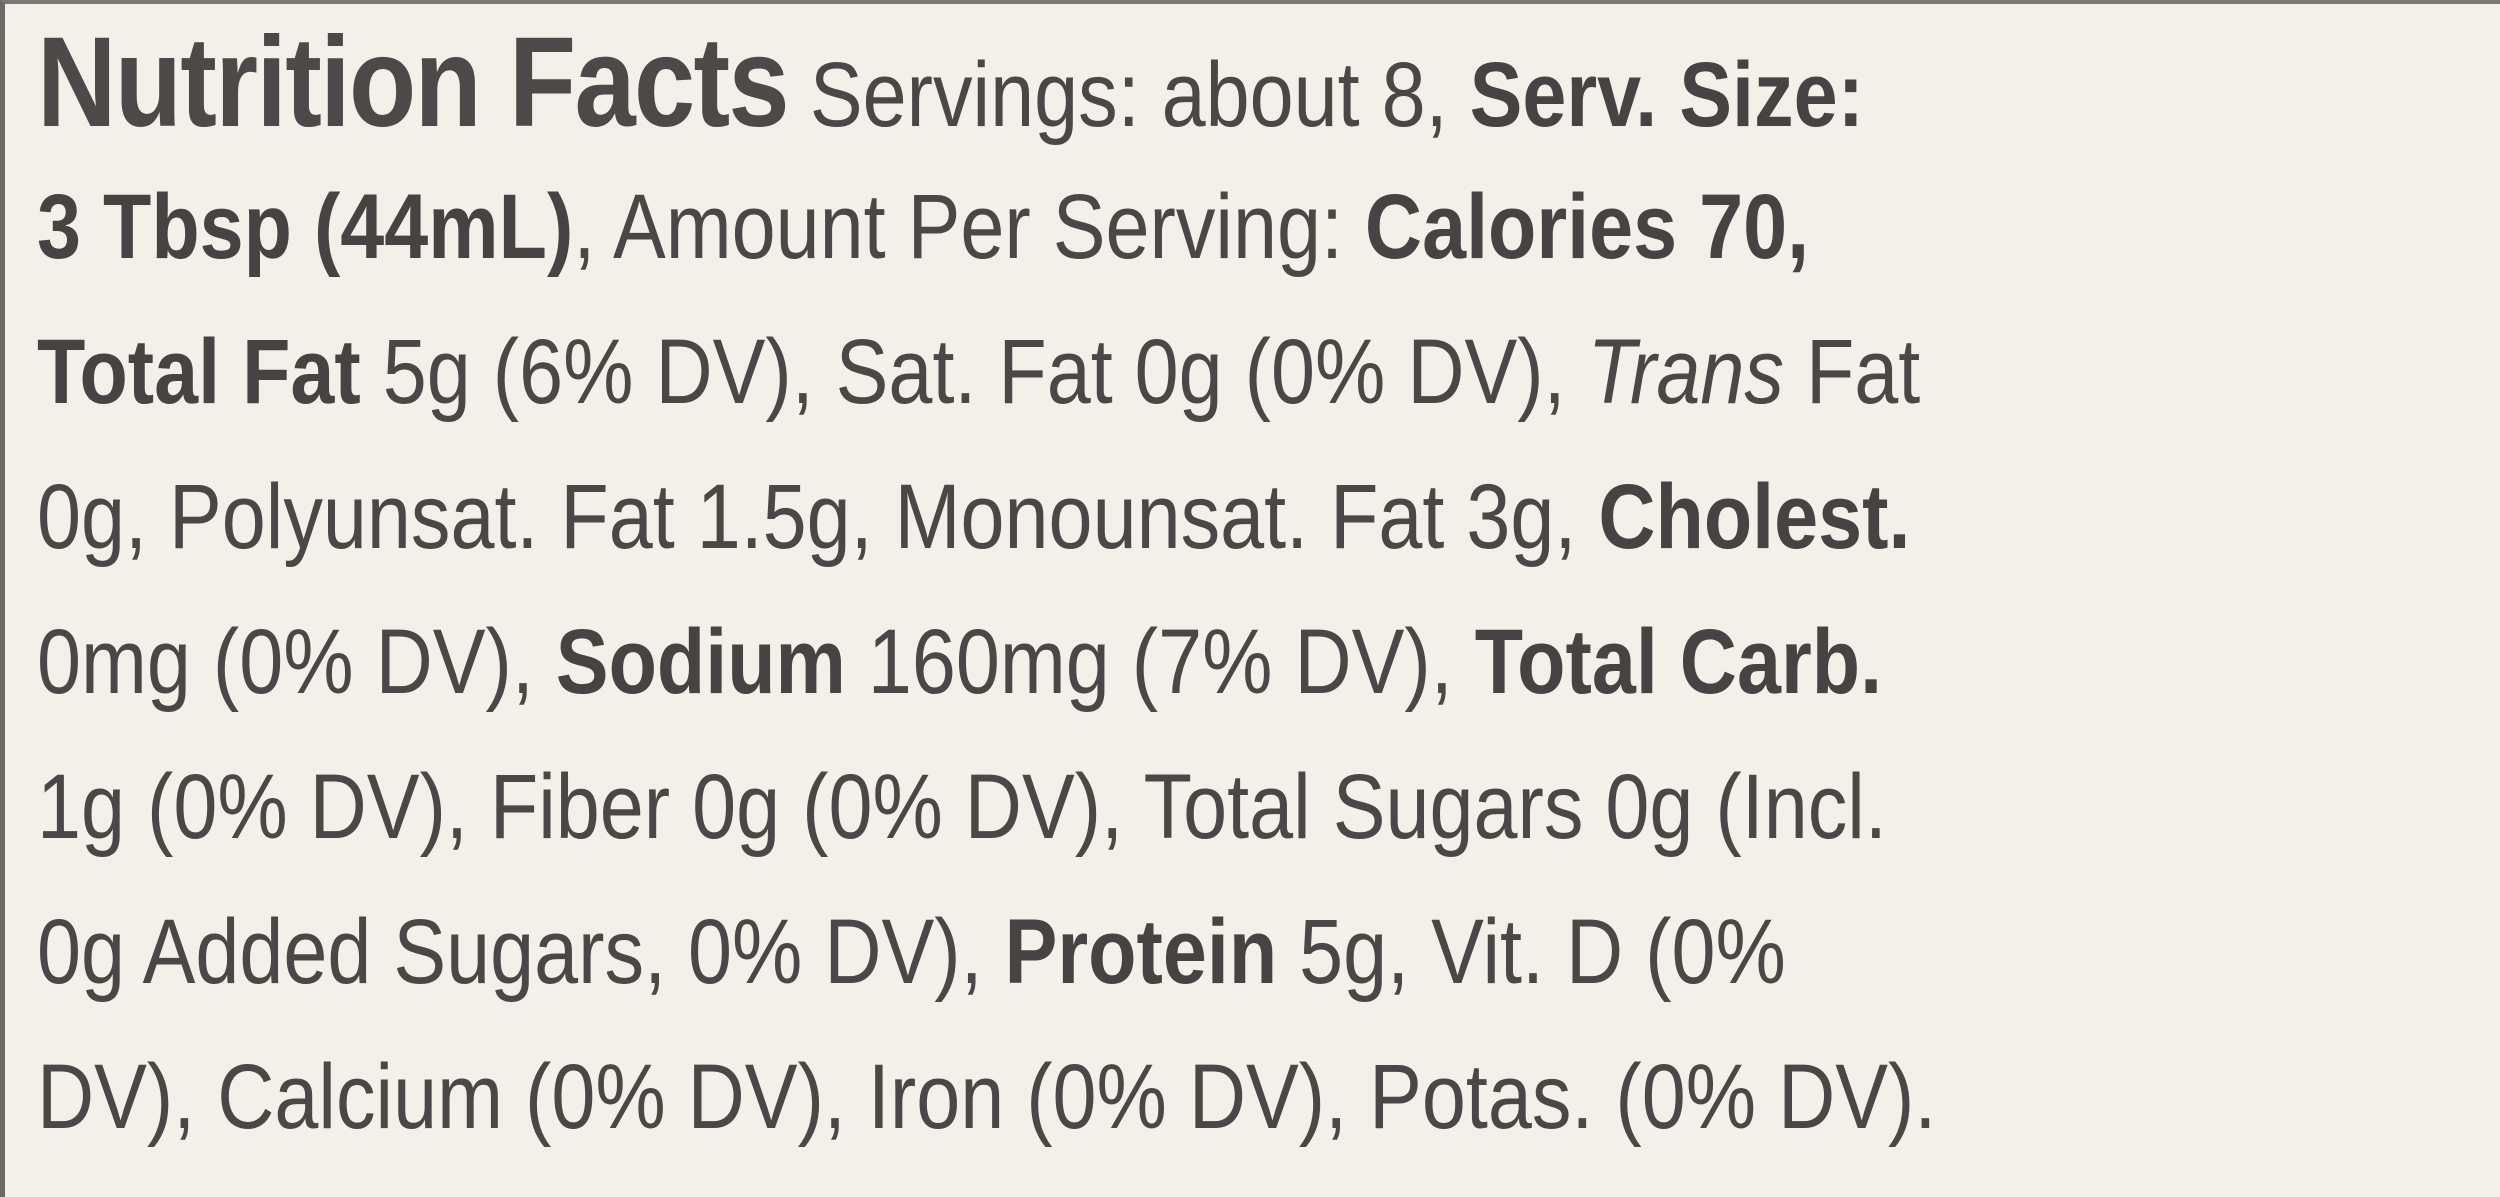 This screenshot has height=1197, width=2500. Describe the element at coordinates (1128, 95) in the screenshot. I see `segment: Servings: about 8,` at that location.